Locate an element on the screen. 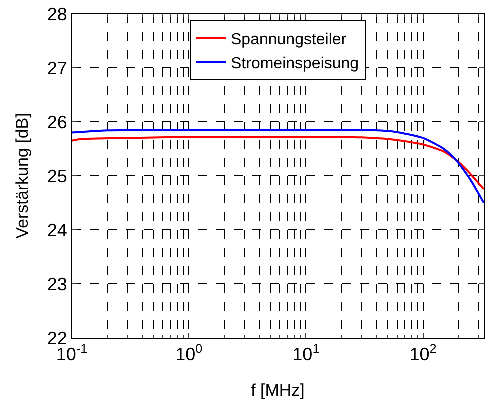  y-tick-label: 23 is located at coordinates (57, 284).